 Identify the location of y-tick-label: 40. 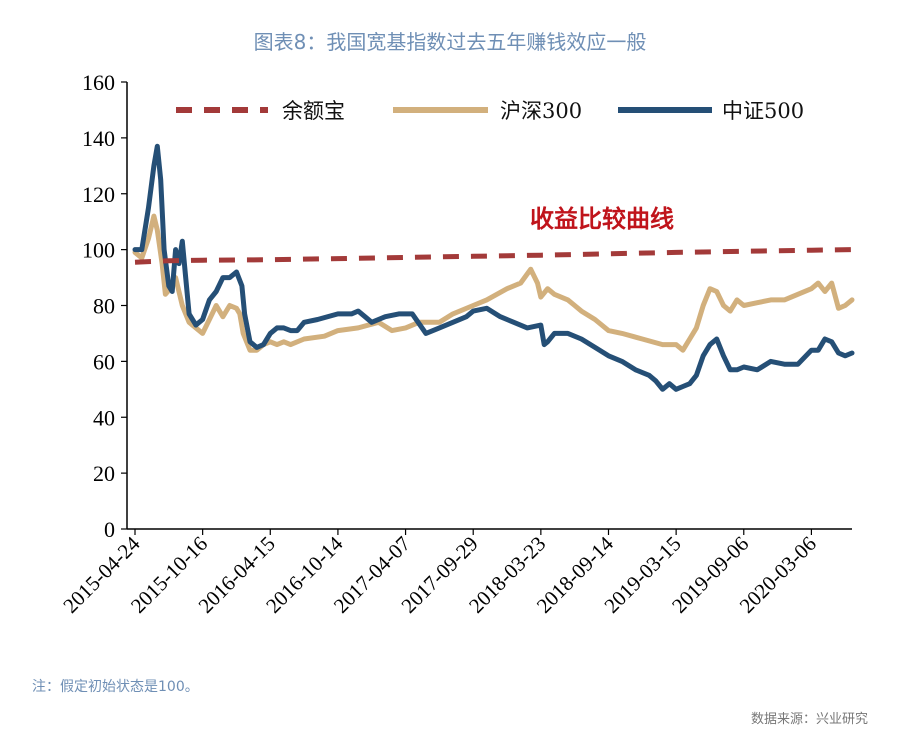
(104, 417).